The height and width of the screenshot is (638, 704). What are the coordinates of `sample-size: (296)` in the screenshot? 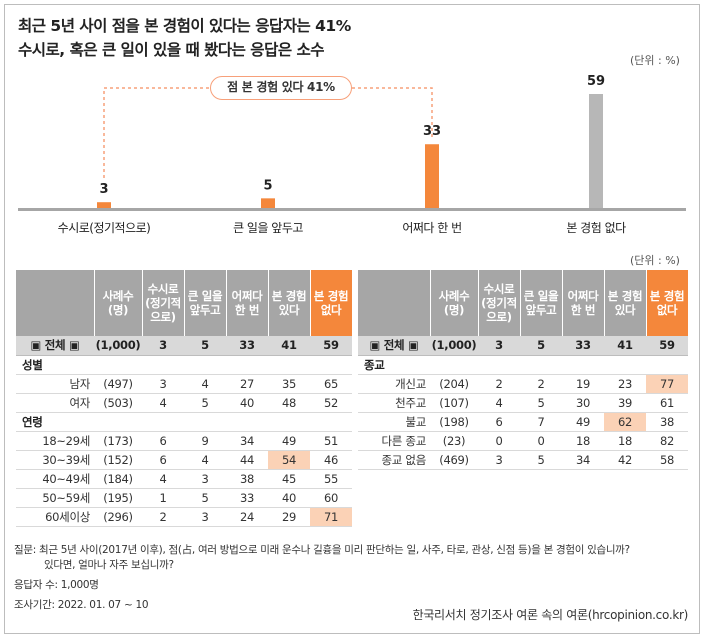 It's located at (118, 517).